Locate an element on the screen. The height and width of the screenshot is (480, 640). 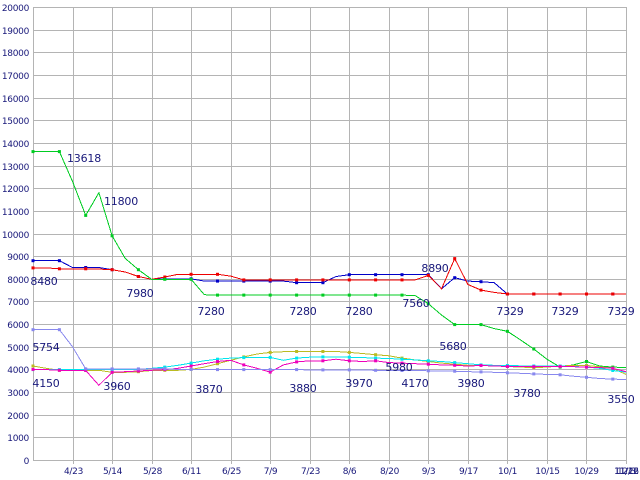
x-tick-label: 9/17 is located at coordinates (468, 472).